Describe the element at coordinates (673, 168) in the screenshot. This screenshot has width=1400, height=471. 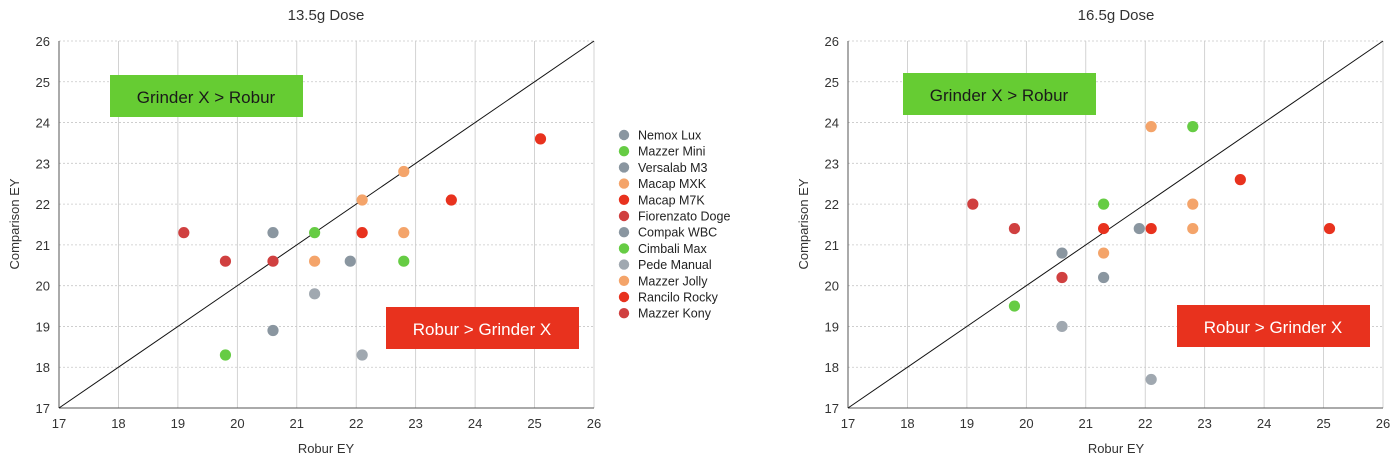
I see `legend-label: Versalab M3` at that location.